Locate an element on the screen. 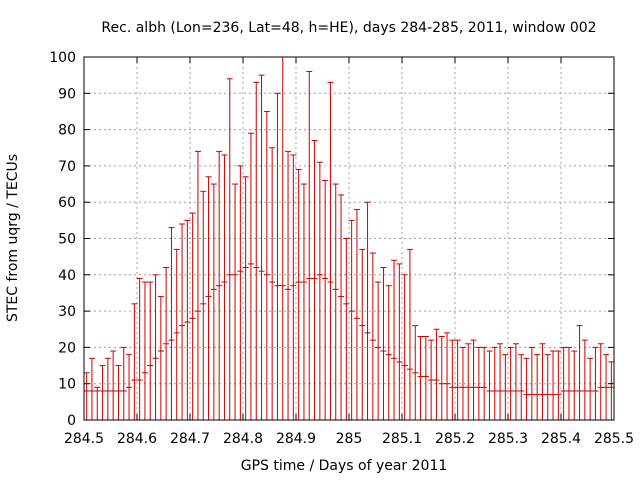 The height and width of the screenshot is (480, 640). y-tick-label: 30 is located at coordinates (67, 312).